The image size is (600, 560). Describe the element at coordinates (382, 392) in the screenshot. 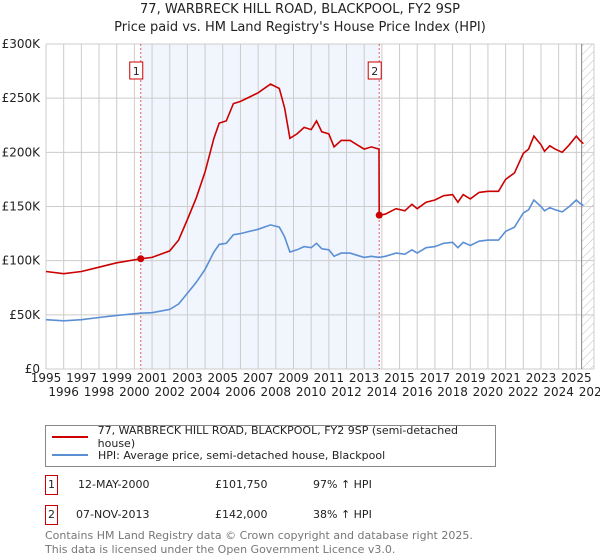

I see `x-tick-label: 2014` at that location.